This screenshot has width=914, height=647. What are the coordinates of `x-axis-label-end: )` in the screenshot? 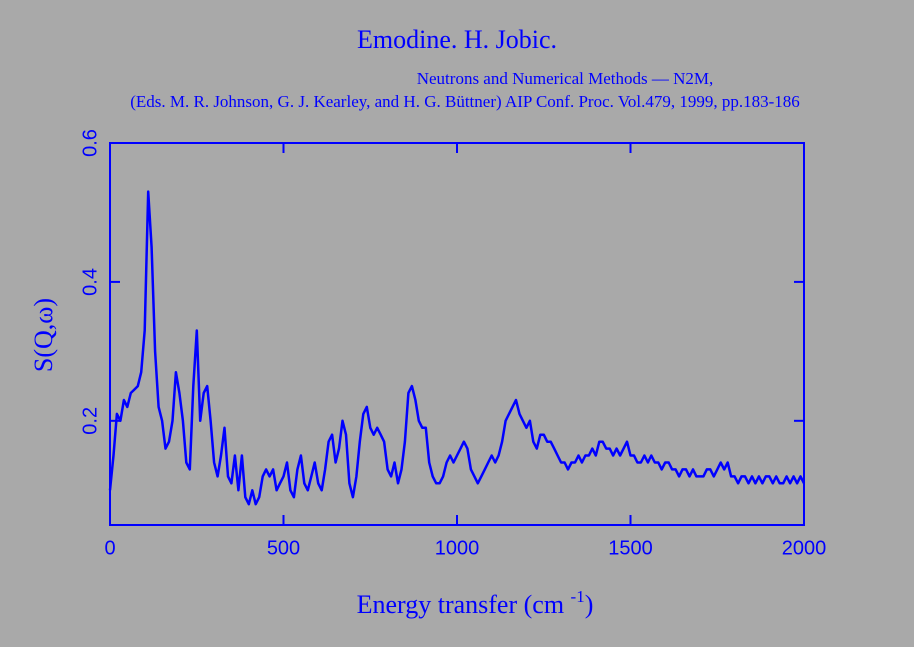 It's located at (589, 604).